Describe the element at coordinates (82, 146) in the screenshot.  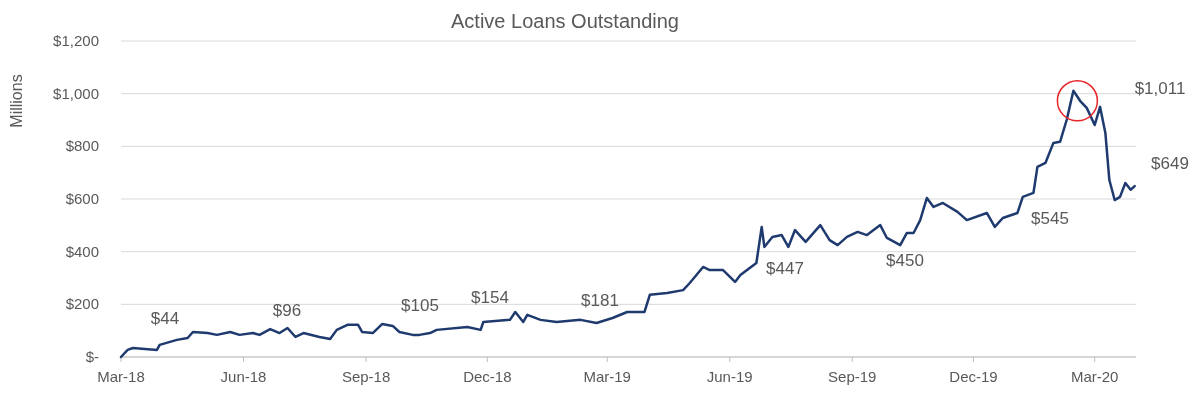
I see `y-tick-label: $800` at that location.